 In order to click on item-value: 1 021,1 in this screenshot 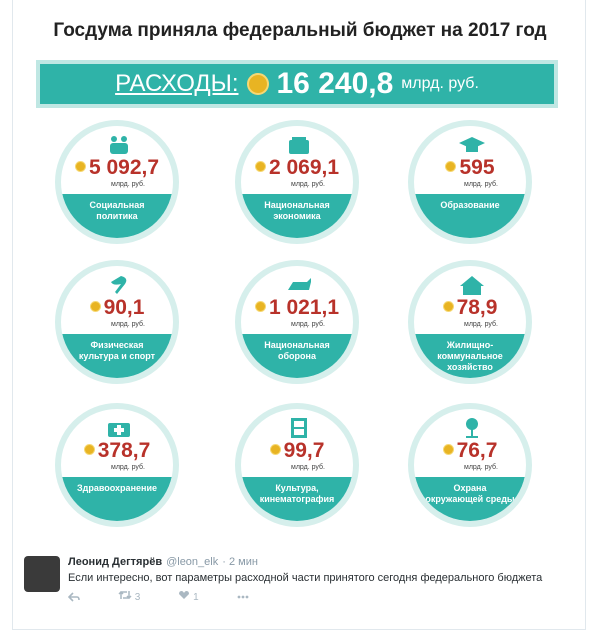, I will do `click(304, 307)`.